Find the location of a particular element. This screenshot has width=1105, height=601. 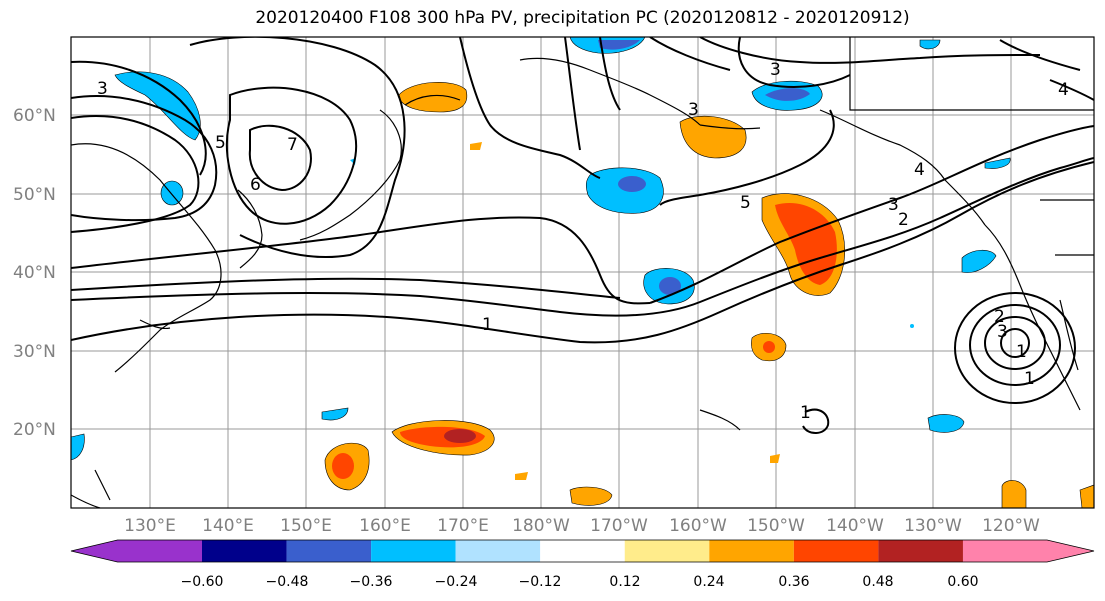

lon-label: 130°W is located at coordinates (933, 526).